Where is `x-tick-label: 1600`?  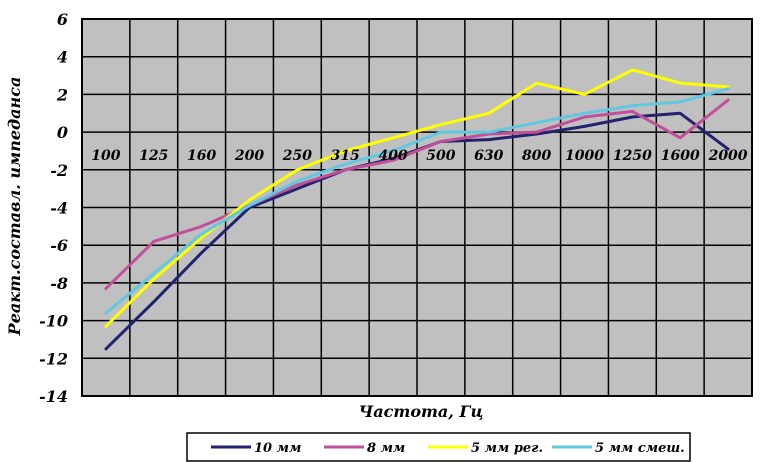 x-tick-label: 1600 is located at coordinates (680, 156).